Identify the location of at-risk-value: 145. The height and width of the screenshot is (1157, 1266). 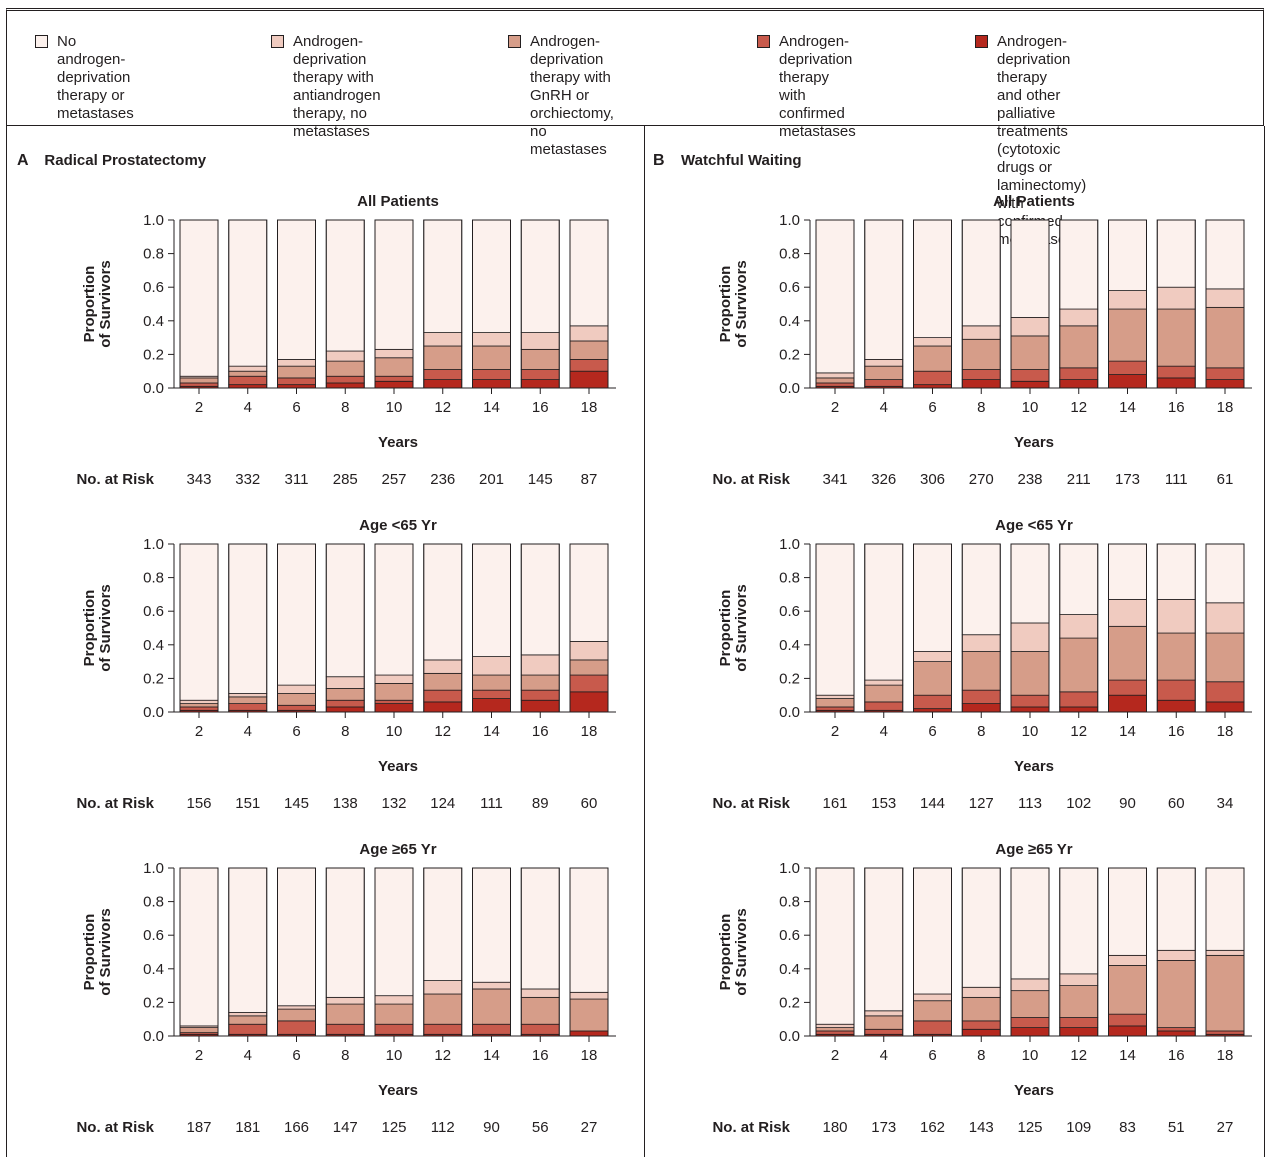
(296, 803).